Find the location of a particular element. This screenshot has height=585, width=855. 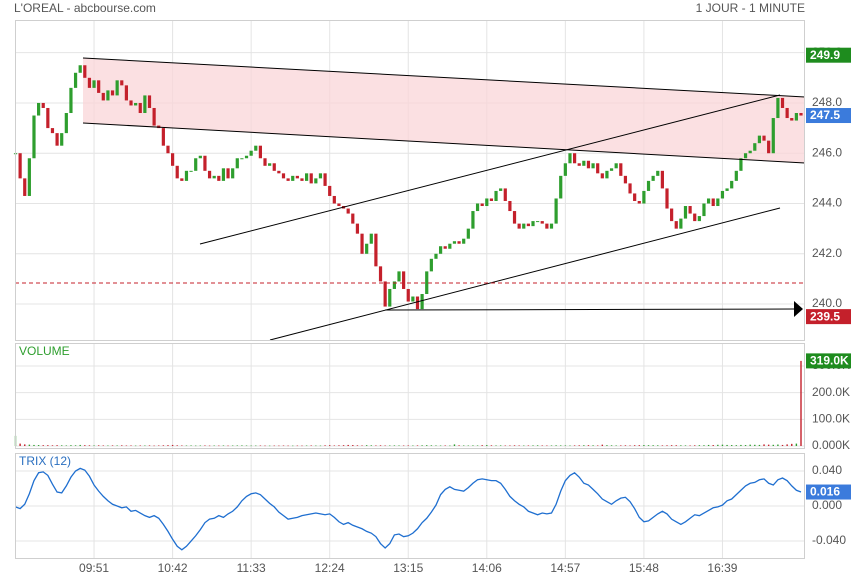

period-label: 1 JOUR - 1 MINUTE is located at coordinates (750, 8).